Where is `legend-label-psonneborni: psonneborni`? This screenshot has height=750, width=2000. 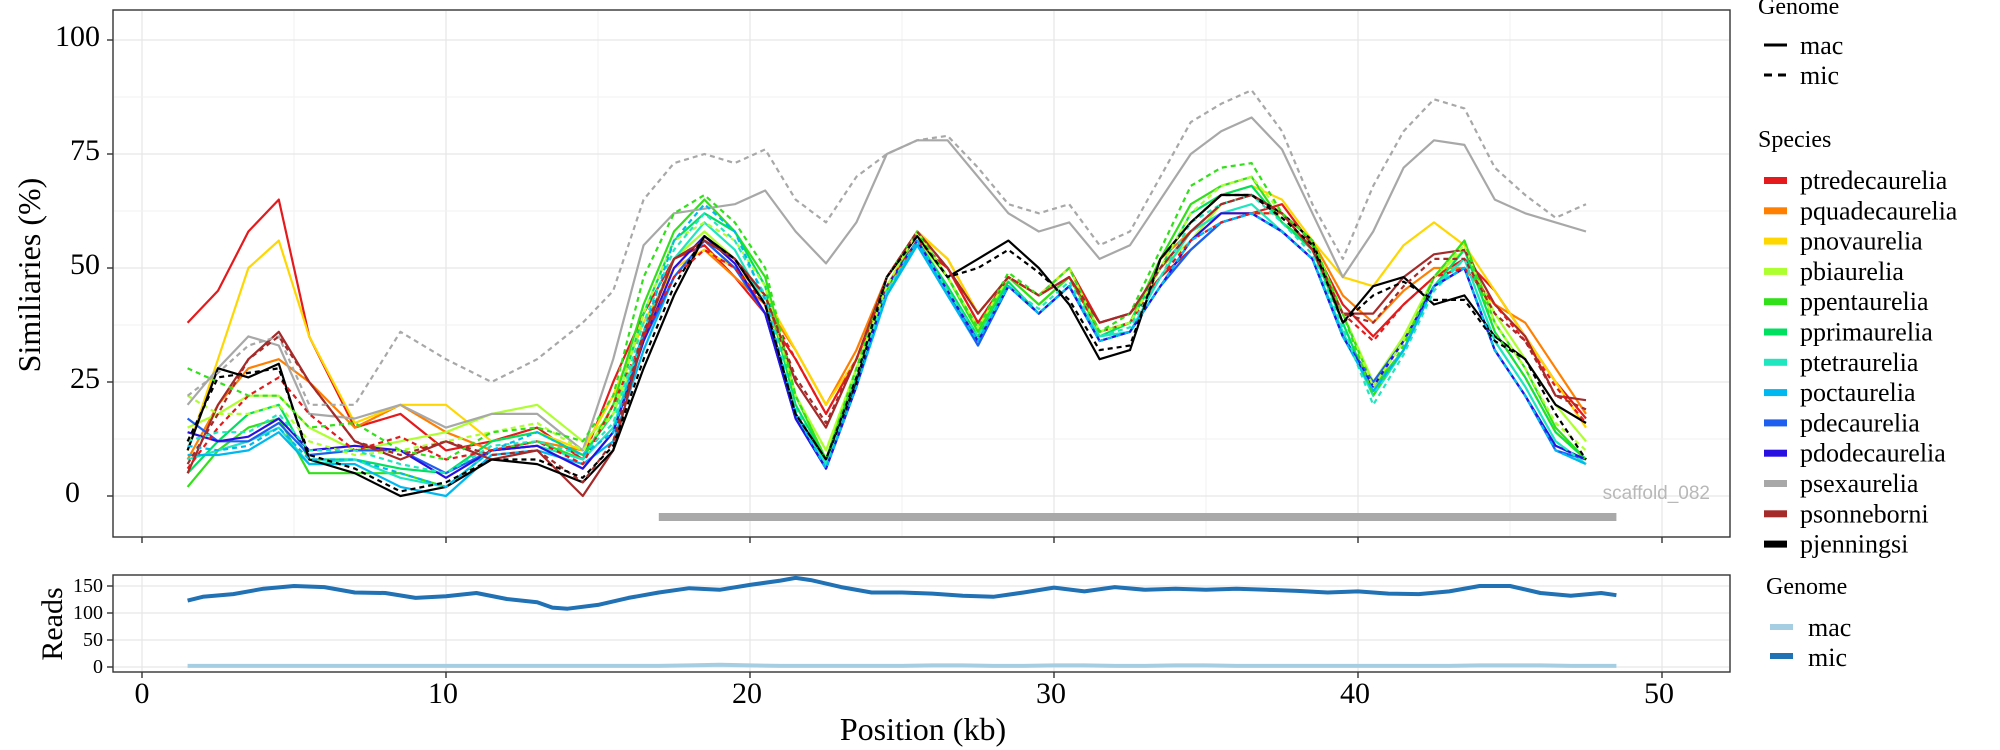 legend-label-psonneborni: psonneborni is located at coordinates (1864, 513).